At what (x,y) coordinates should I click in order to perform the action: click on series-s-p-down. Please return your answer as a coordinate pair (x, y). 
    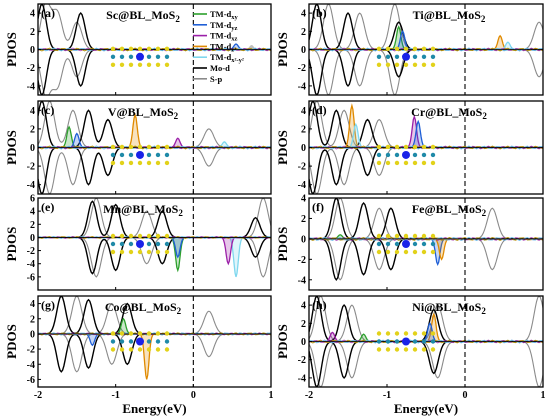
    Looking at the image, I should click on (154, 353).